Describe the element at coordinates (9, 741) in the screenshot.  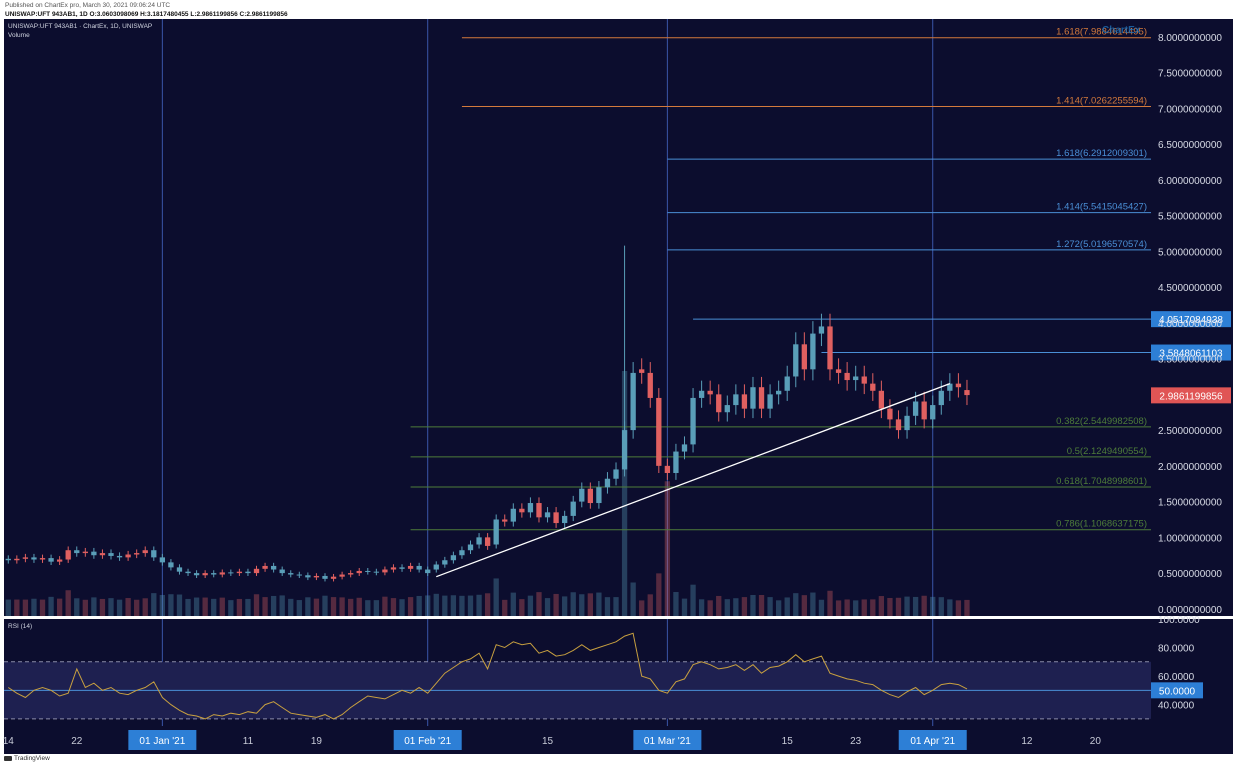
I see `x-tick-label: 14` at that location.